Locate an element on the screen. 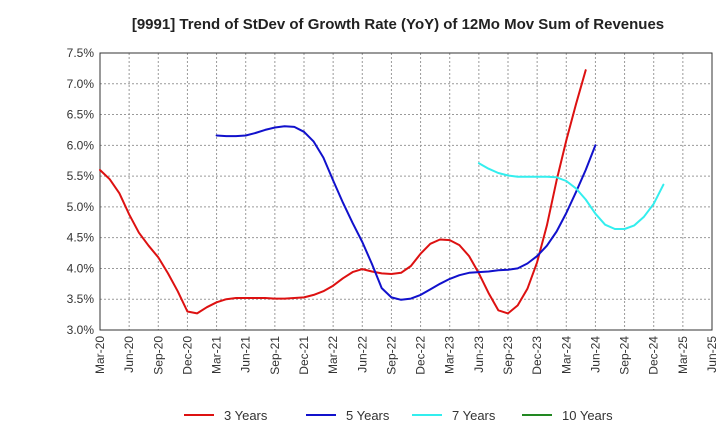 The height and width of the screenshot is (440, 720). legend-label: 3 Years is located at coordinates (246, 415).